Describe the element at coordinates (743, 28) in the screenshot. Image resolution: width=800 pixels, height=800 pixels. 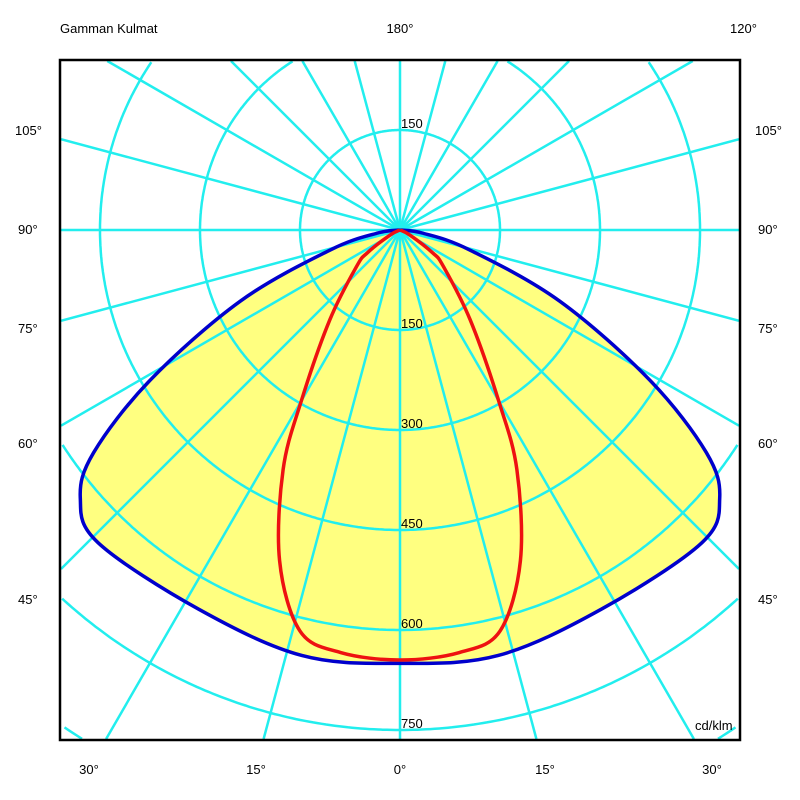
I see `angle-label-top-right: 120°` at that location.